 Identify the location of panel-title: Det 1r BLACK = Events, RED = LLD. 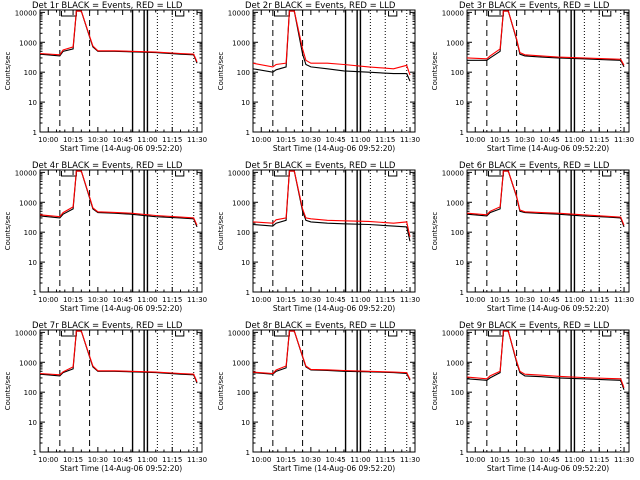
(107, 6).